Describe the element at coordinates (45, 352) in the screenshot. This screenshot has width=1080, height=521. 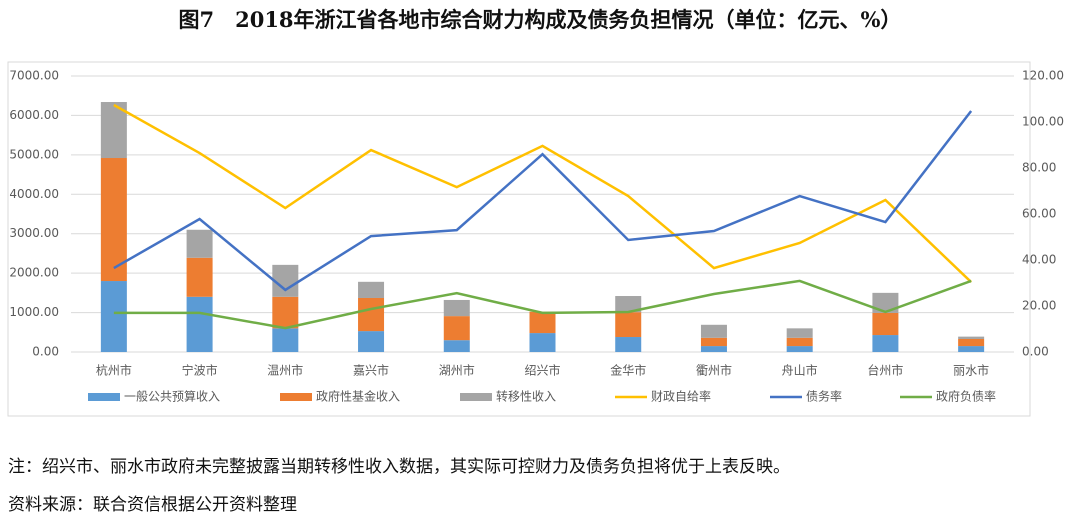
I see `y-tick-label: 0.00` at that location.